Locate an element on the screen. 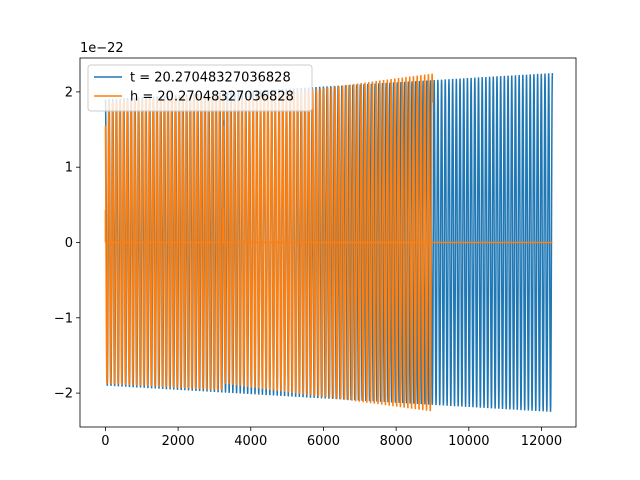 This screenshot has height=480, width=640. x-tick-label-3: 6000 is located at coordinates (323, 441).